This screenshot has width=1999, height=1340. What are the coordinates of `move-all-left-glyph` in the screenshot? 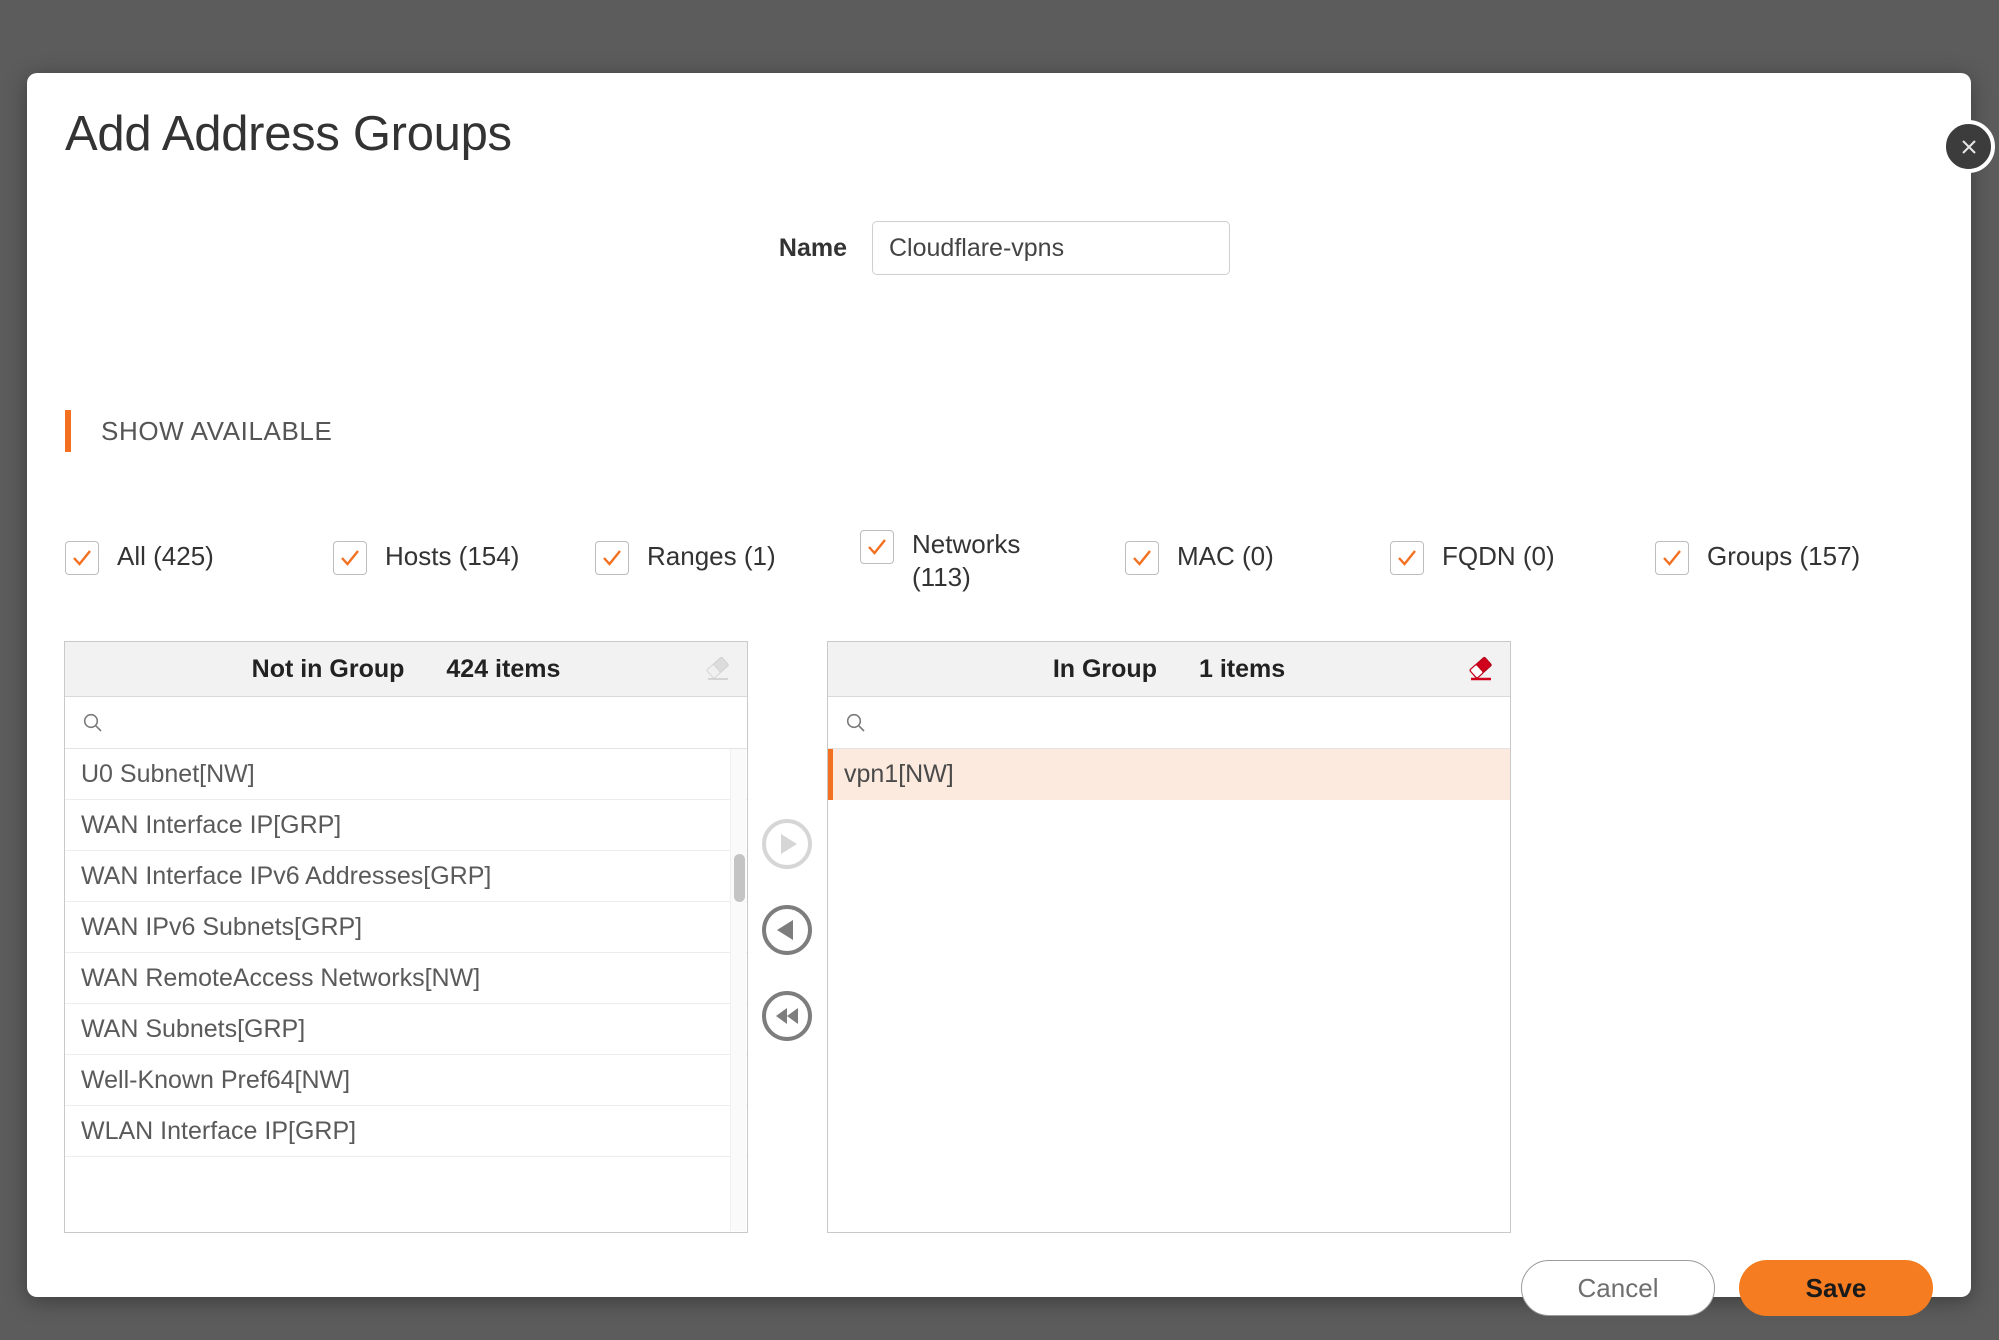 It's located at (787, 1016).